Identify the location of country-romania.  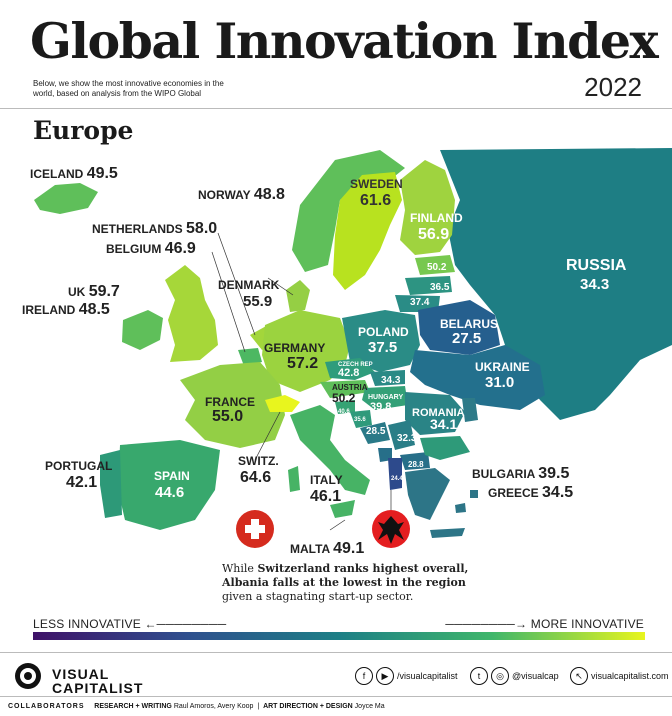
(435, 413).